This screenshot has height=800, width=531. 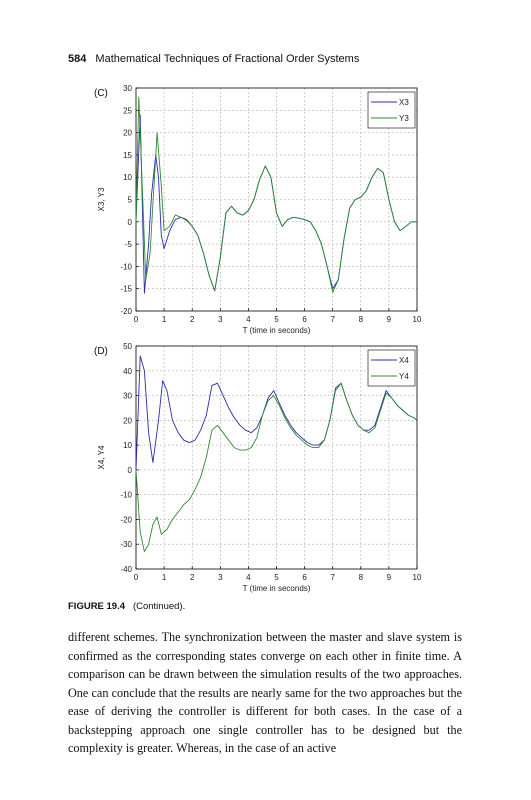 I want to click on y-tick-label: 5, so click(x=130, y=200).